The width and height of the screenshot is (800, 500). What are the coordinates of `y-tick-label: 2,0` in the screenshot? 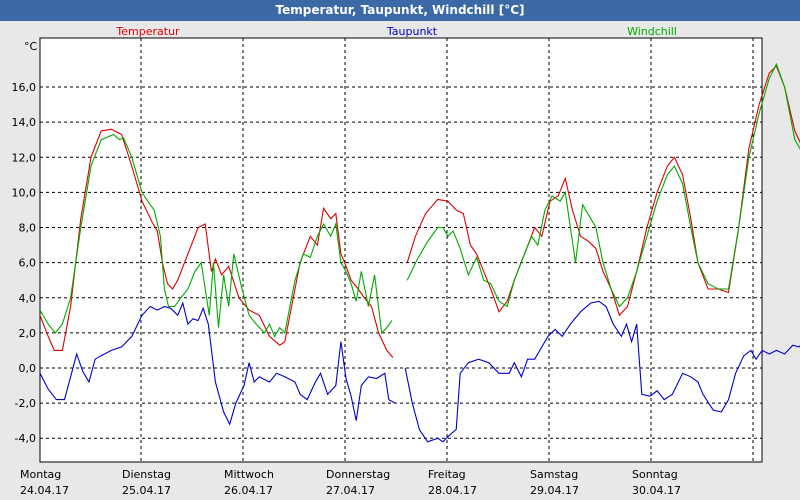 It's located at (28, 333).